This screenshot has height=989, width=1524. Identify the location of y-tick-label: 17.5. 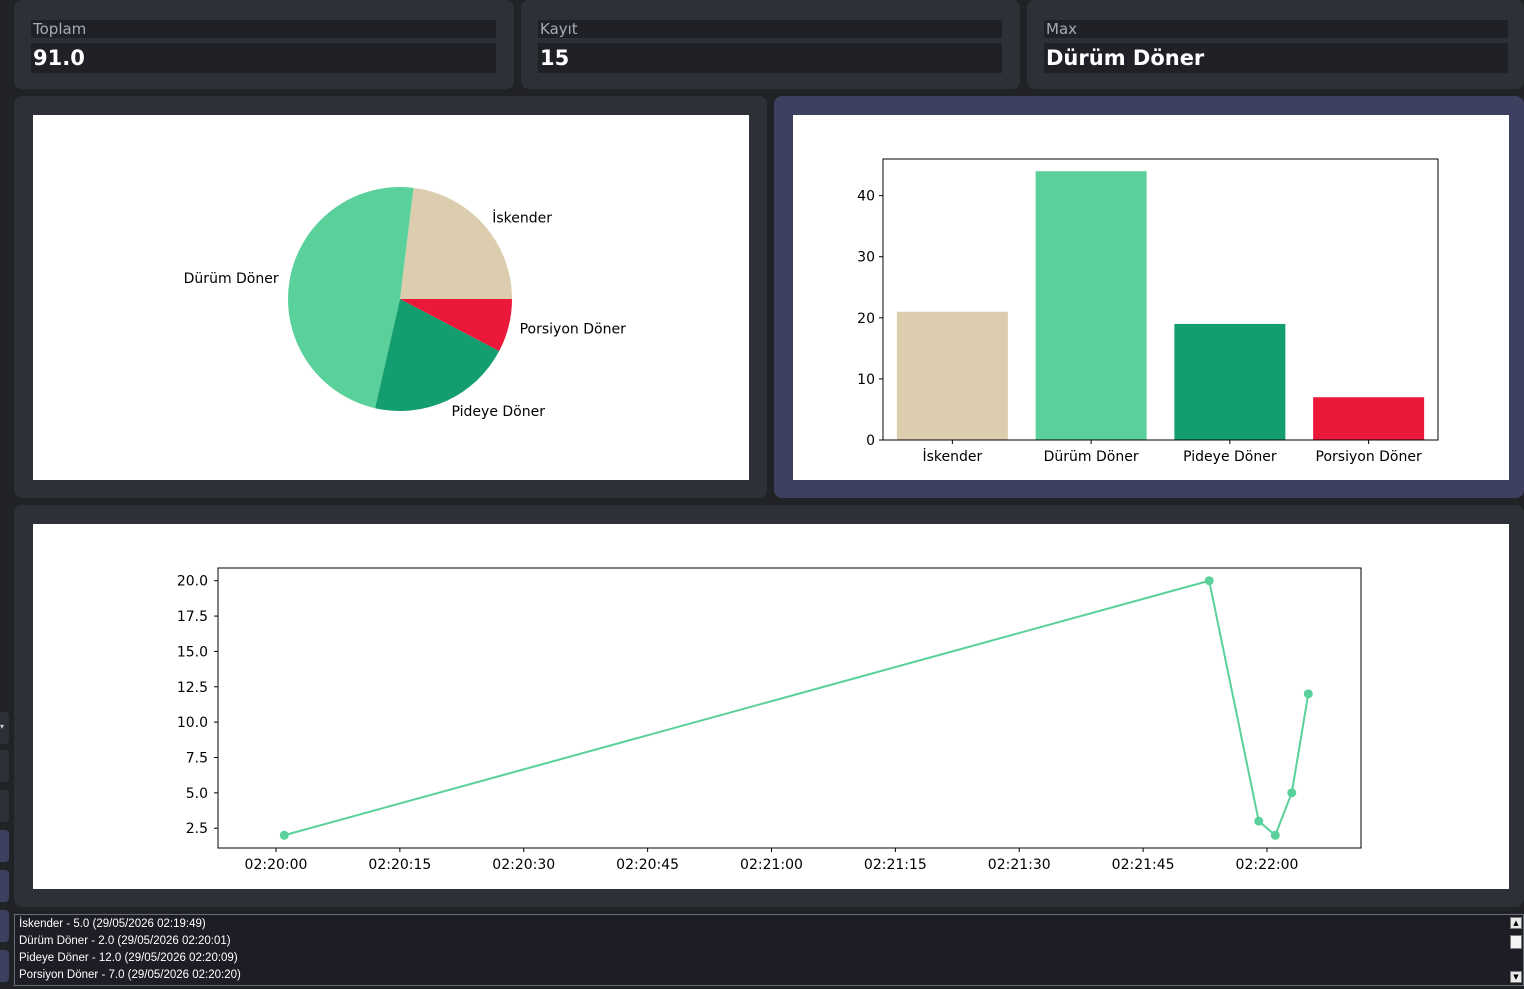
(192, 617).